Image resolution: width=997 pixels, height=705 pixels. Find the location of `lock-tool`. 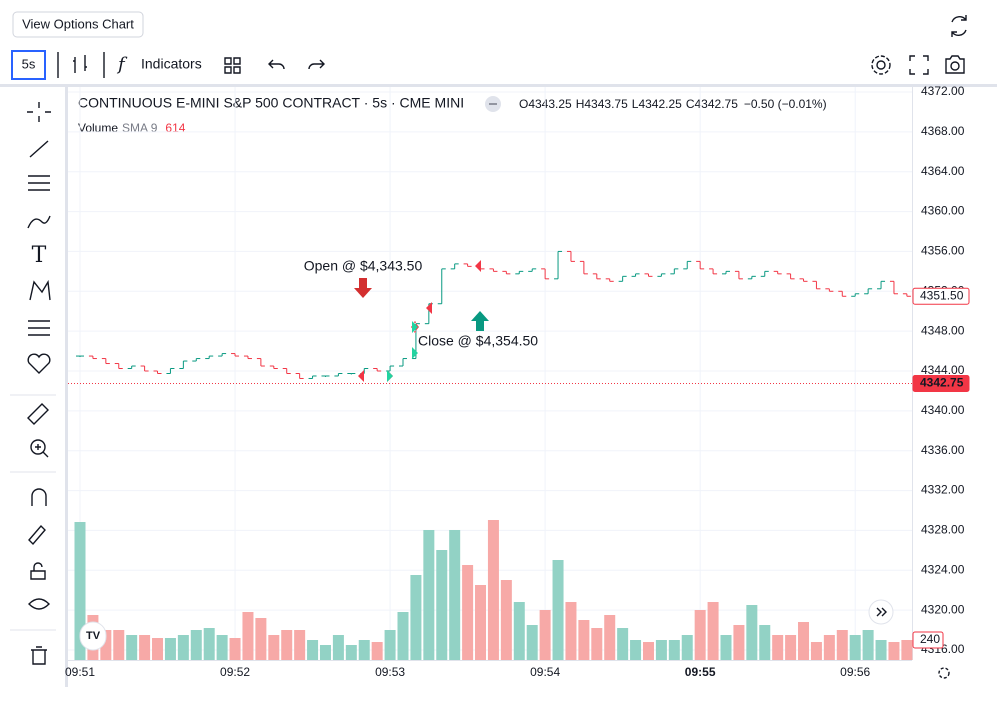

lock-tool is located at coordinates (38, 571).